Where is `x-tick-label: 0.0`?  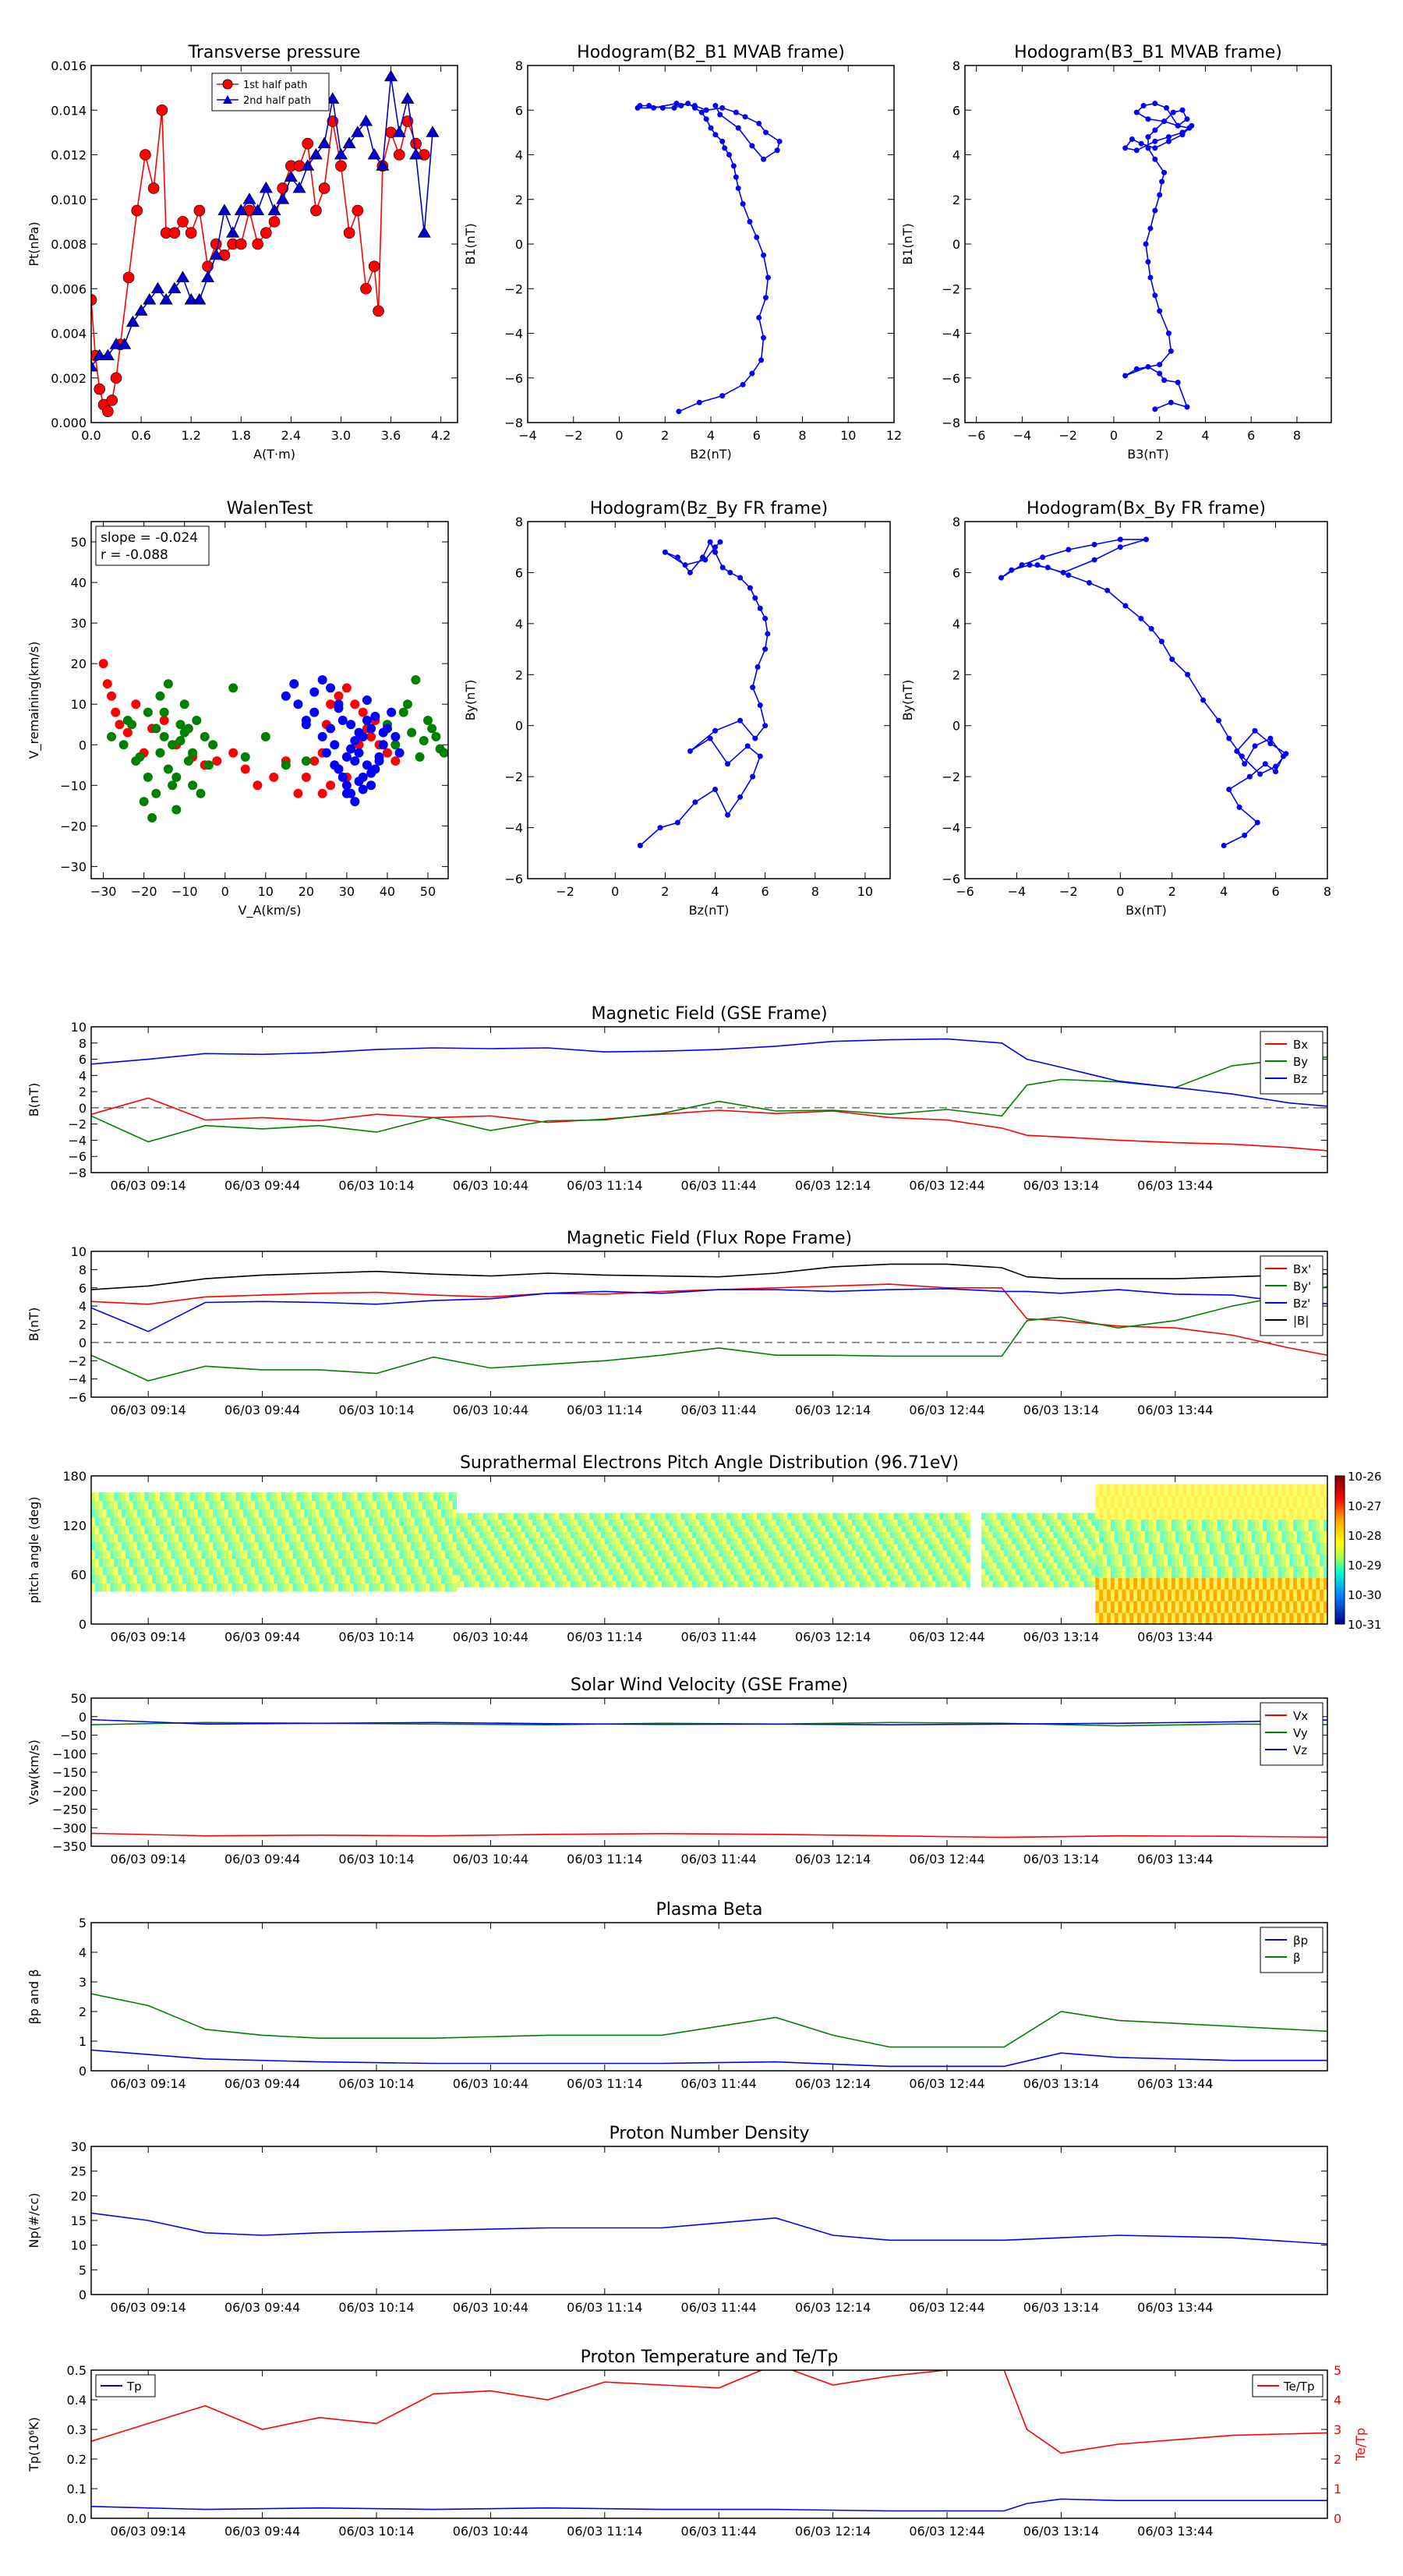
x-tick-label: 0.0 is located at coordinates (91, 435).